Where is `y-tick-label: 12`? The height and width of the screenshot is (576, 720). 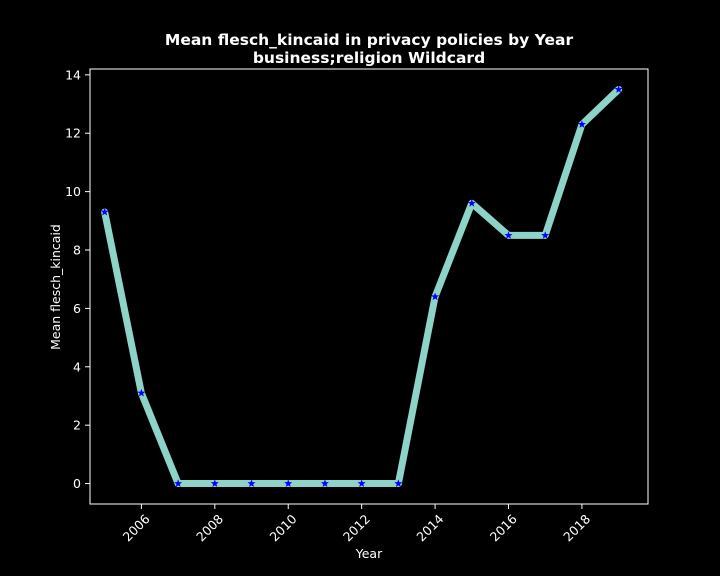
y-tick-label: 12 is located at coordinates (73, 133).